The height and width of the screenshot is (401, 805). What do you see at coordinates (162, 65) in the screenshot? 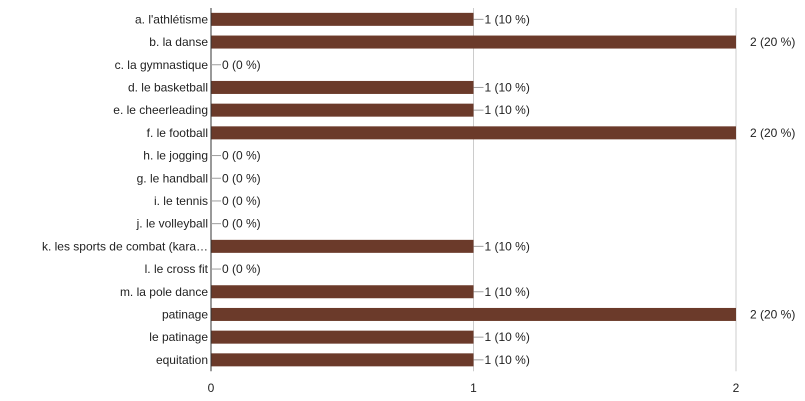
I see `category-label: c. la gymnastique` at bounding box center [162, 65].